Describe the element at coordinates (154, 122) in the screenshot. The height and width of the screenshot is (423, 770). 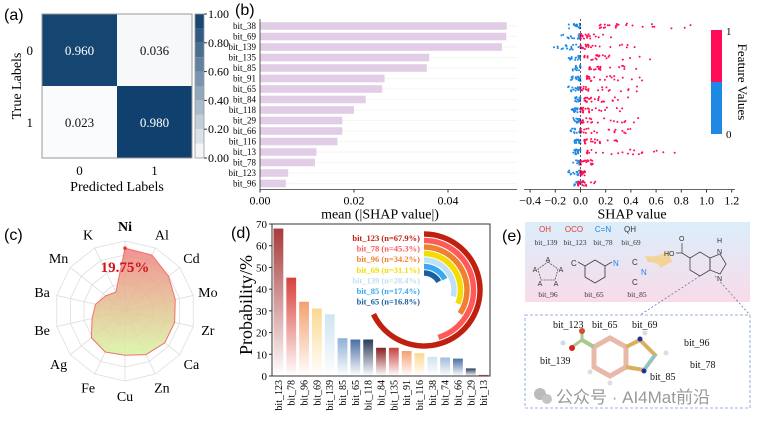
I see `cell-value: 0.980` at that location.